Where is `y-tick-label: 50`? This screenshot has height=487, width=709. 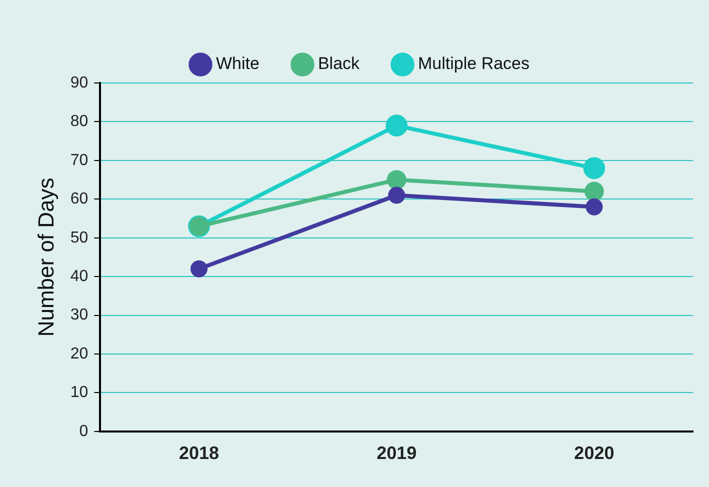
y-tick-label: 50 is located at coordinates (79, 237).